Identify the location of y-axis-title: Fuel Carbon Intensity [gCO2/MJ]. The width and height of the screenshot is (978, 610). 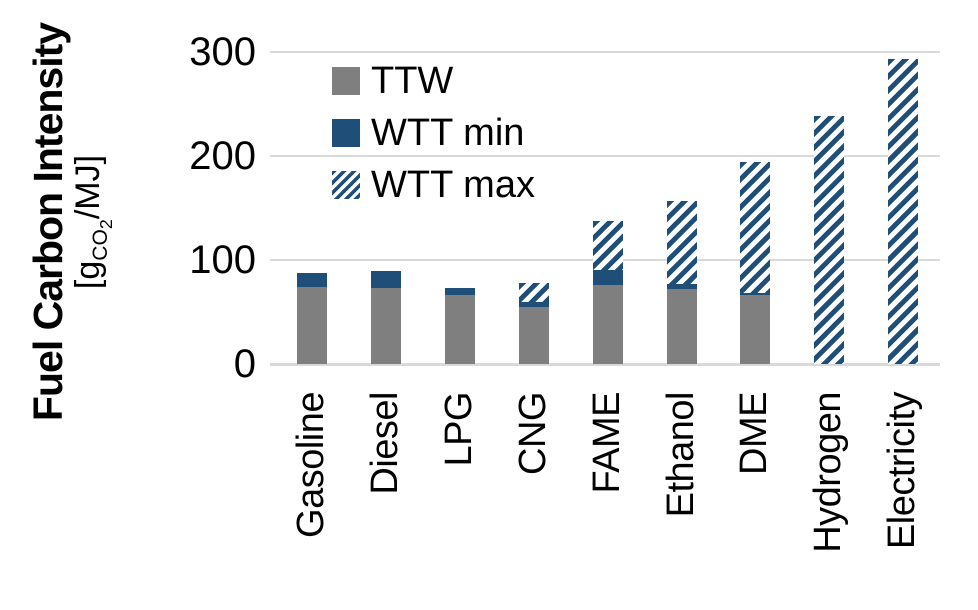
(71, 226).